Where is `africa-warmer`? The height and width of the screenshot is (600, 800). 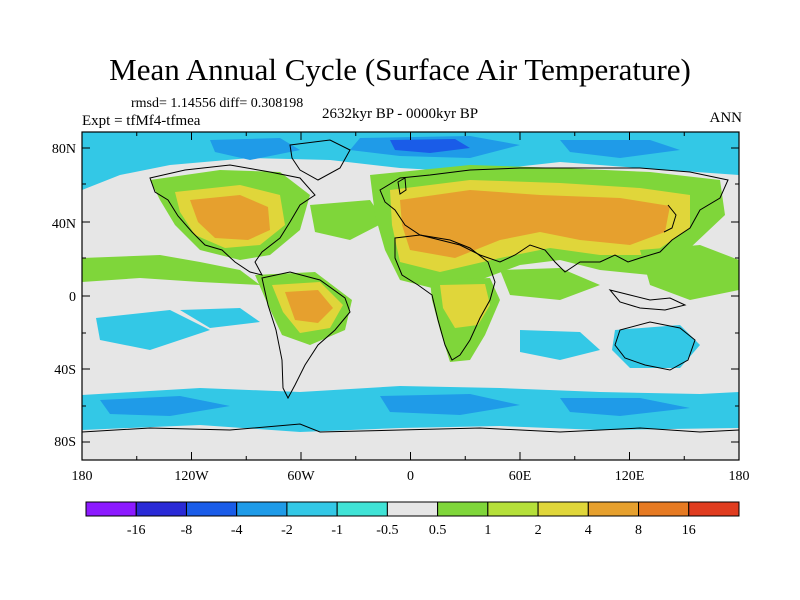 africa-warmer is located at coordinates (465, 306).